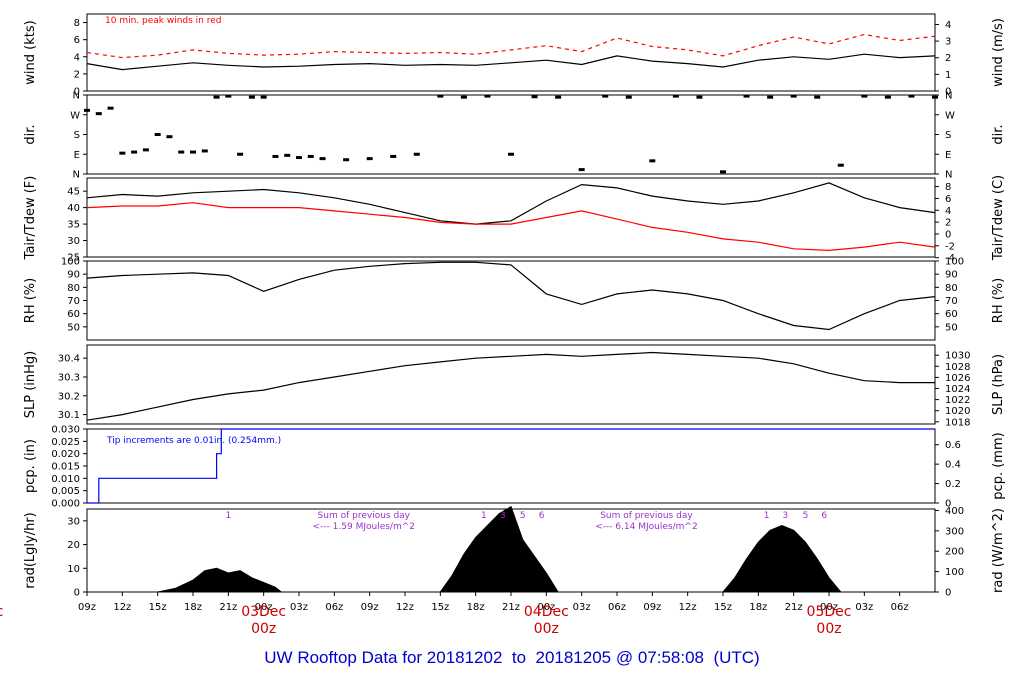 The image size is (1024, 700). What do you see at coordinates (69, 377) in the screenshot?
I see `y-tick-label: 30.3` at bounding box center [69, 377].